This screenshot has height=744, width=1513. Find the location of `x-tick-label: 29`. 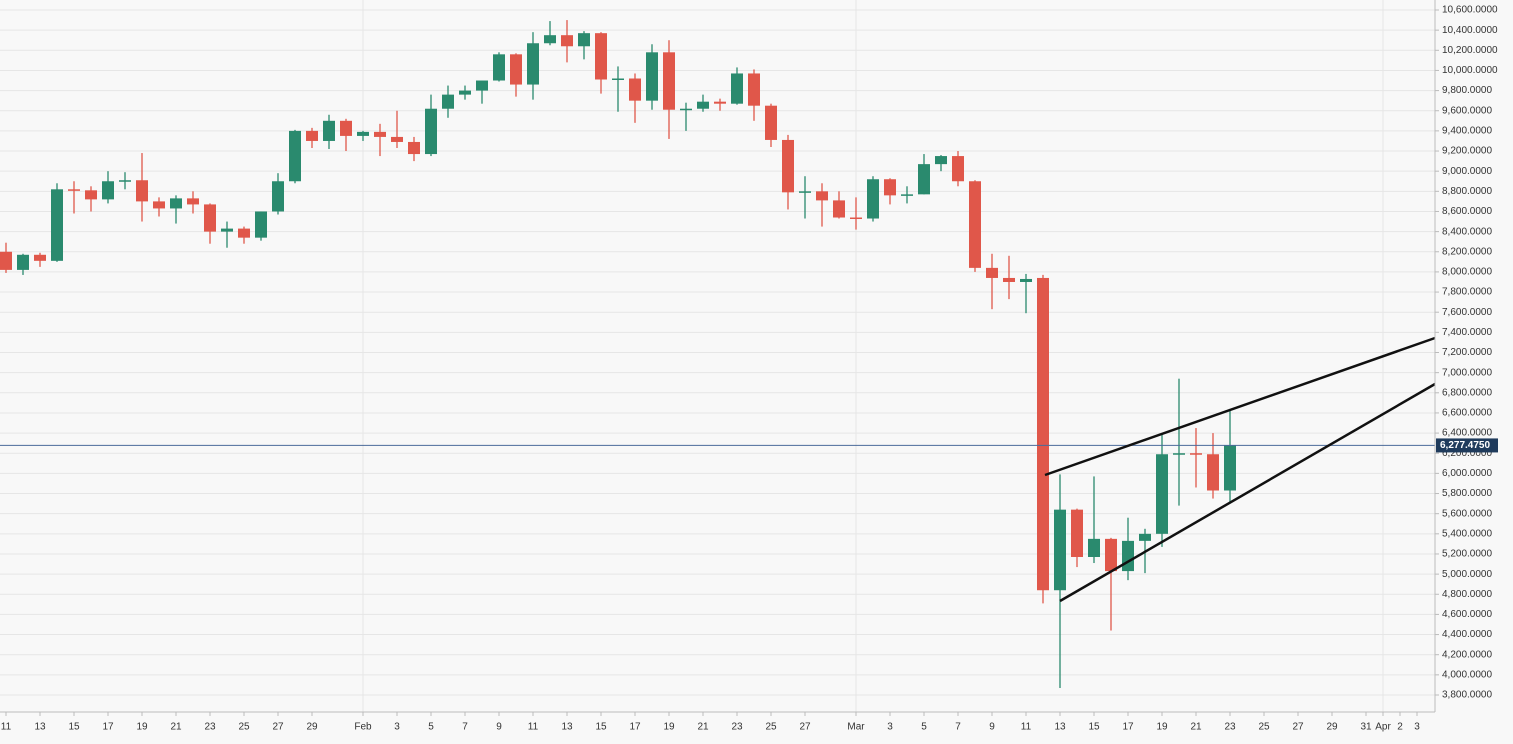

x-tick-label: 29 is located at coordinates (1332, 727).